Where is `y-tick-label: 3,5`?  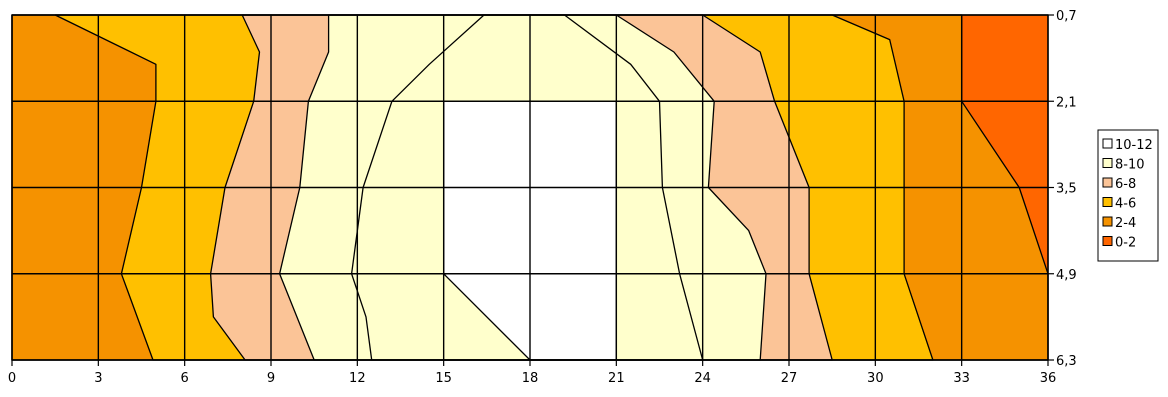
y-tick-label: 3,5 is located at coordinates (1066, 189).